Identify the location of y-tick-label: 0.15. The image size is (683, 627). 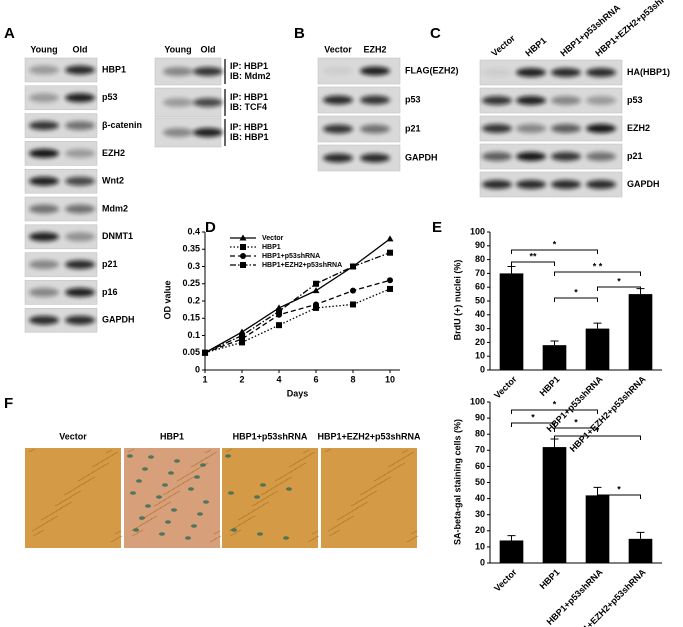
(191, 318).